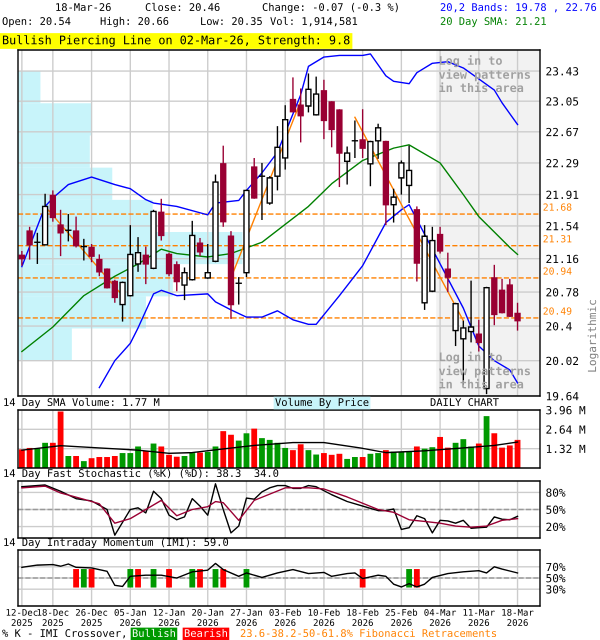 This screenshot has height=640, width=600. Describe the element at coordinates (231, 21) in the screenshot. I see `text: Low: 20.35` at that location.